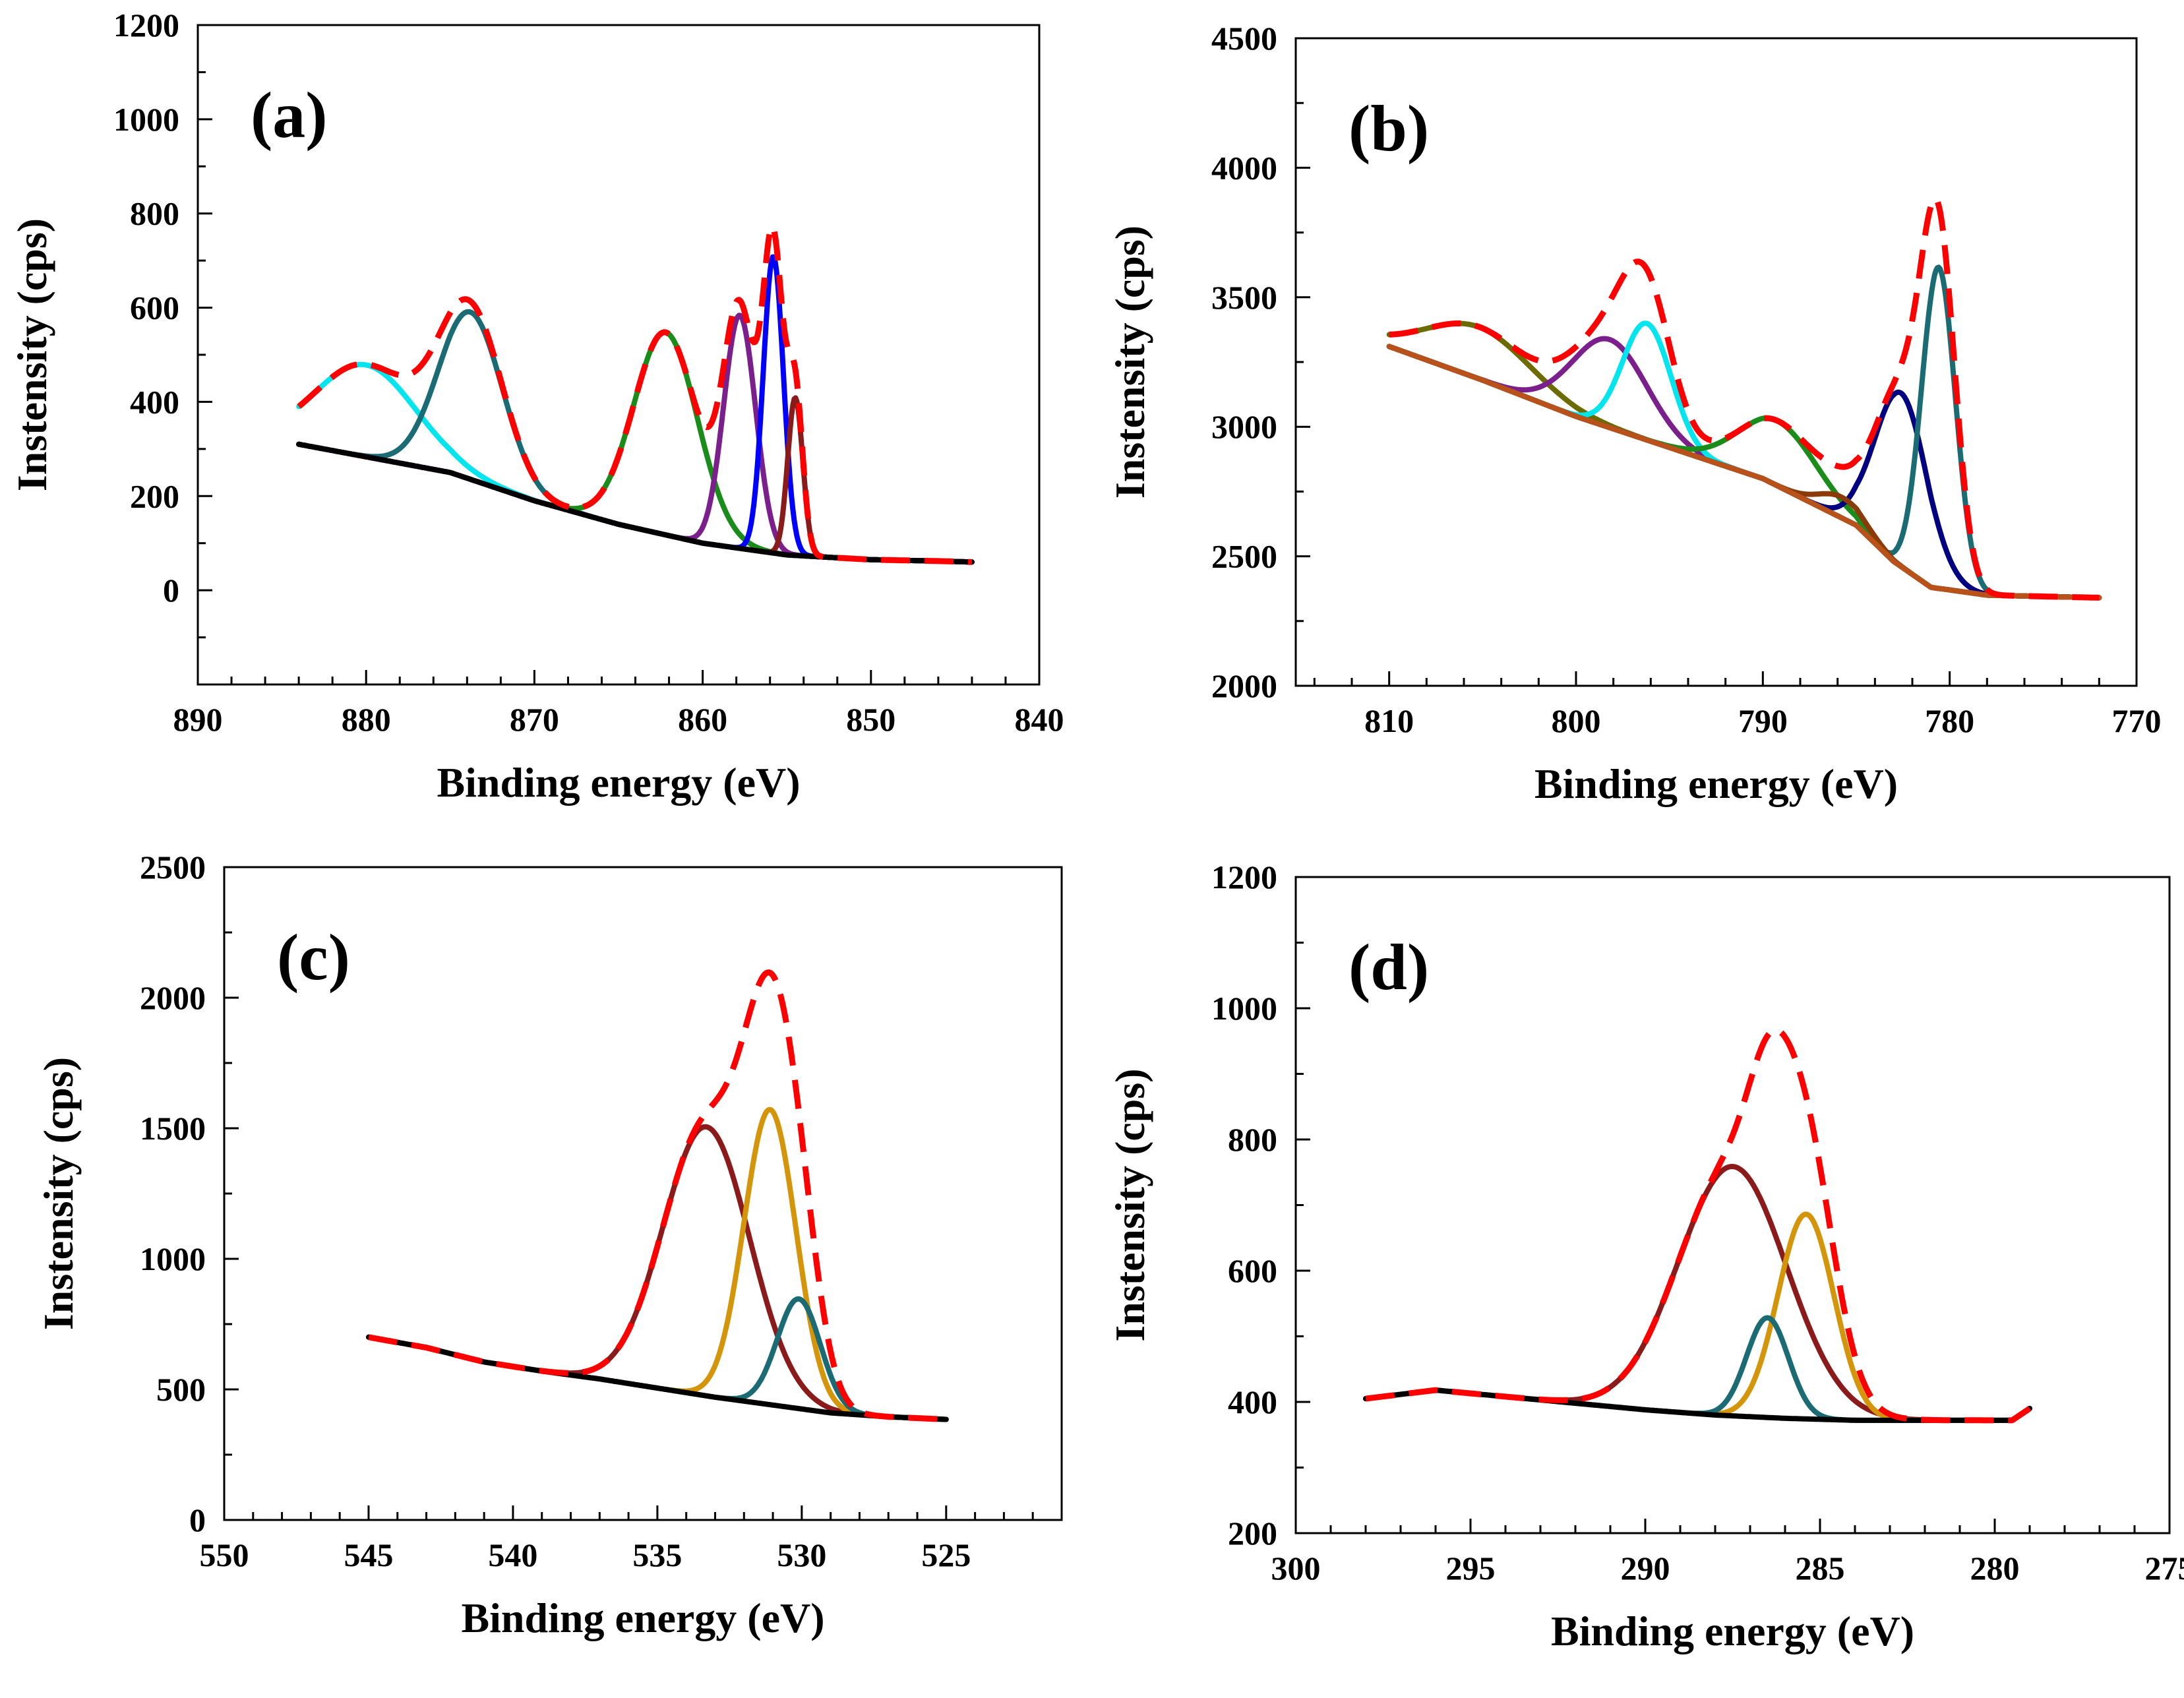 This screenshot has height=1698, width=2184. I want to click on panel-label: (d), so click(1389, 967).